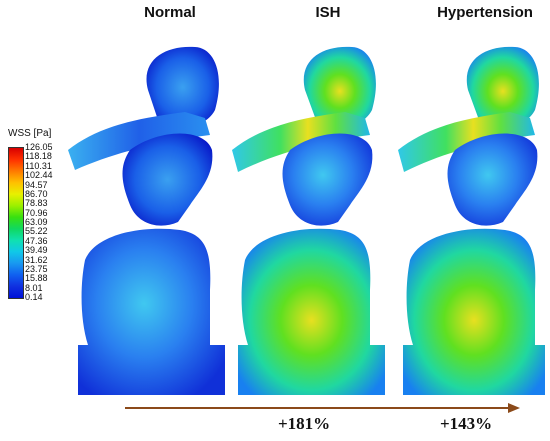 Image resolution: width=550 pixels, height=441 pixels. Describe the element at coordinates (36, 250) in the screenshot. I see `legend-tick-label: 39.49` at that location.